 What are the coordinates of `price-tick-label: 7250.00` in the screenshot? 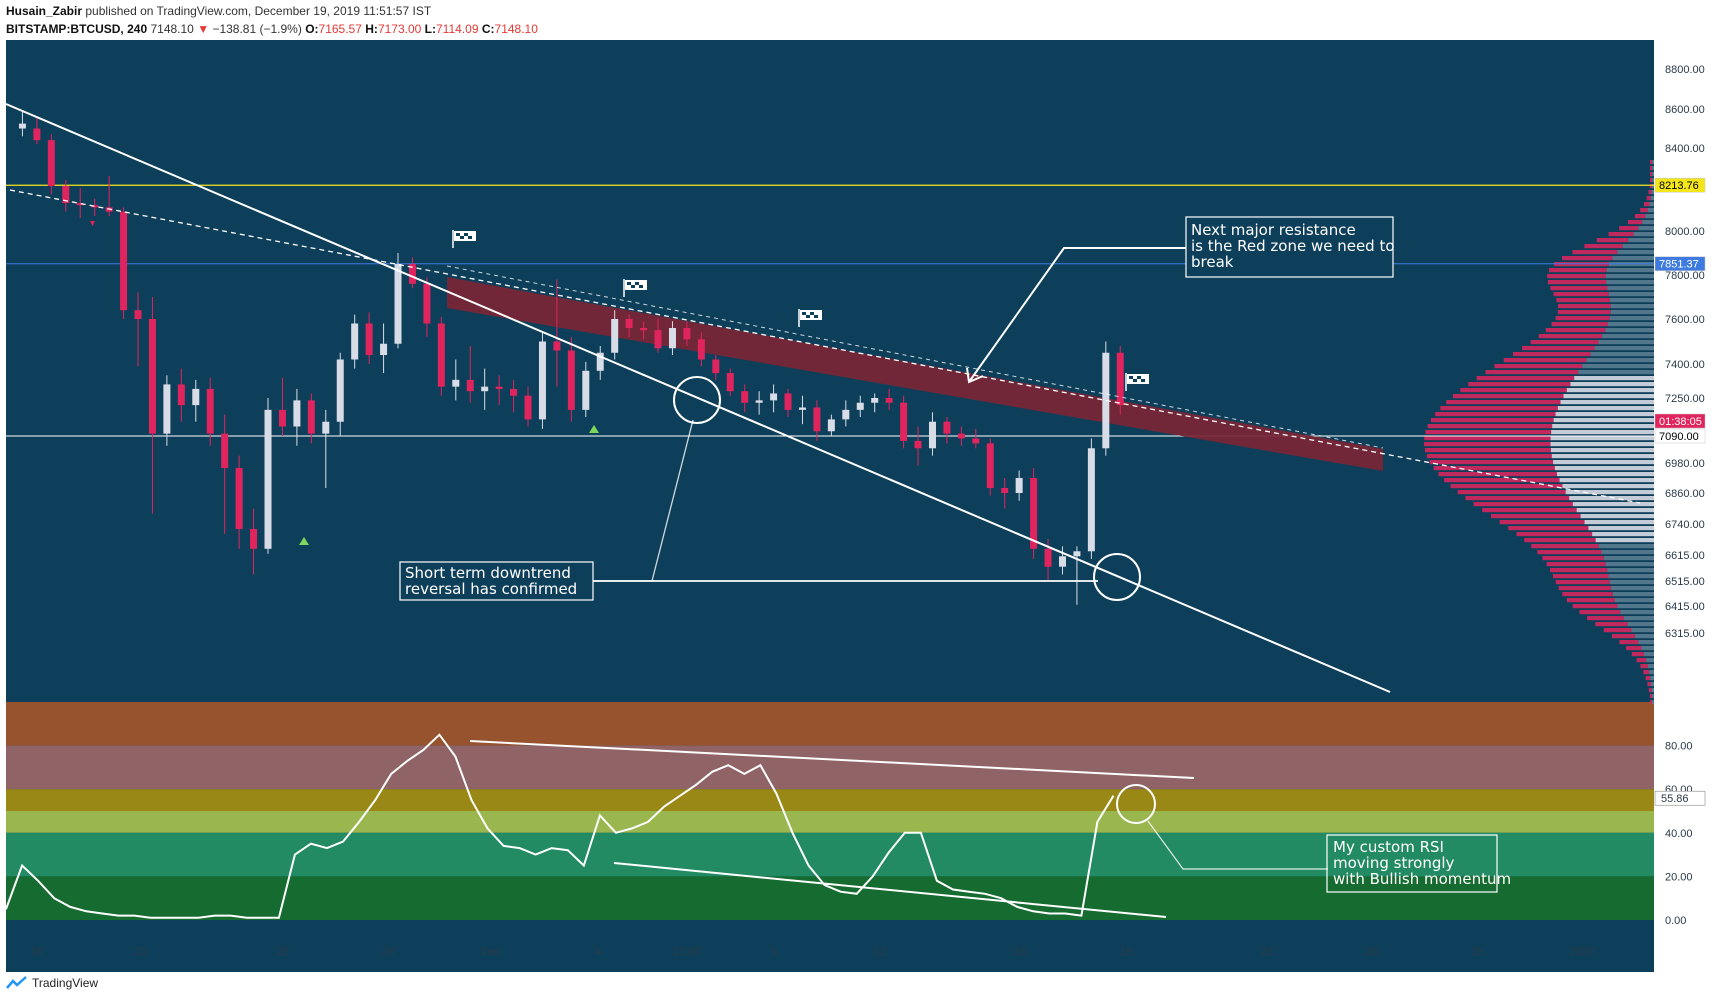 It's located at (1685, 399).